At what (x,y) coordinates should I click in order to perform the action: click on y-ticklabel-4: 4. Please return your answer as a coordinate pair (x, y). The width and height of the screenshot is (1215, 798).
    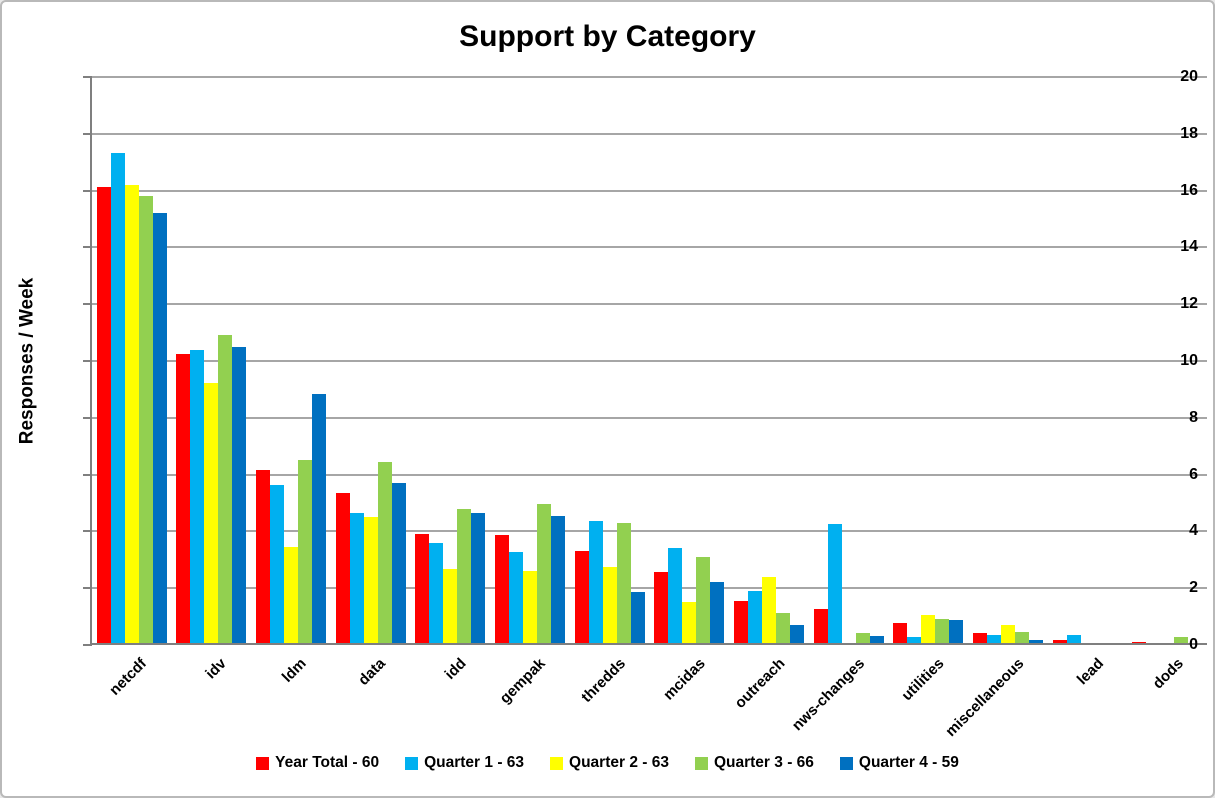
    Looking at the image, I should click on (1193, 531).